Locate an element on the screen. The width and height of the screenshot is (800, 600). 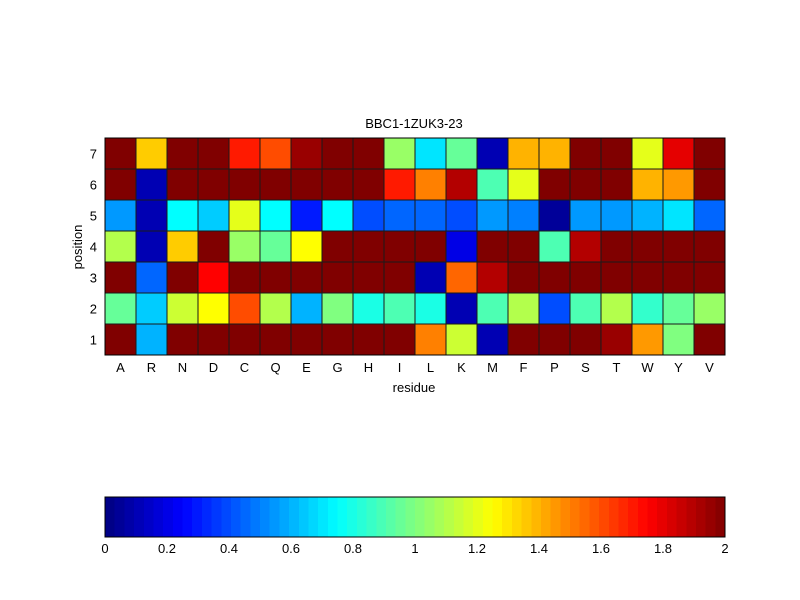
colorbar-tick-label: 1.2 is located at coordinates (477, 548).